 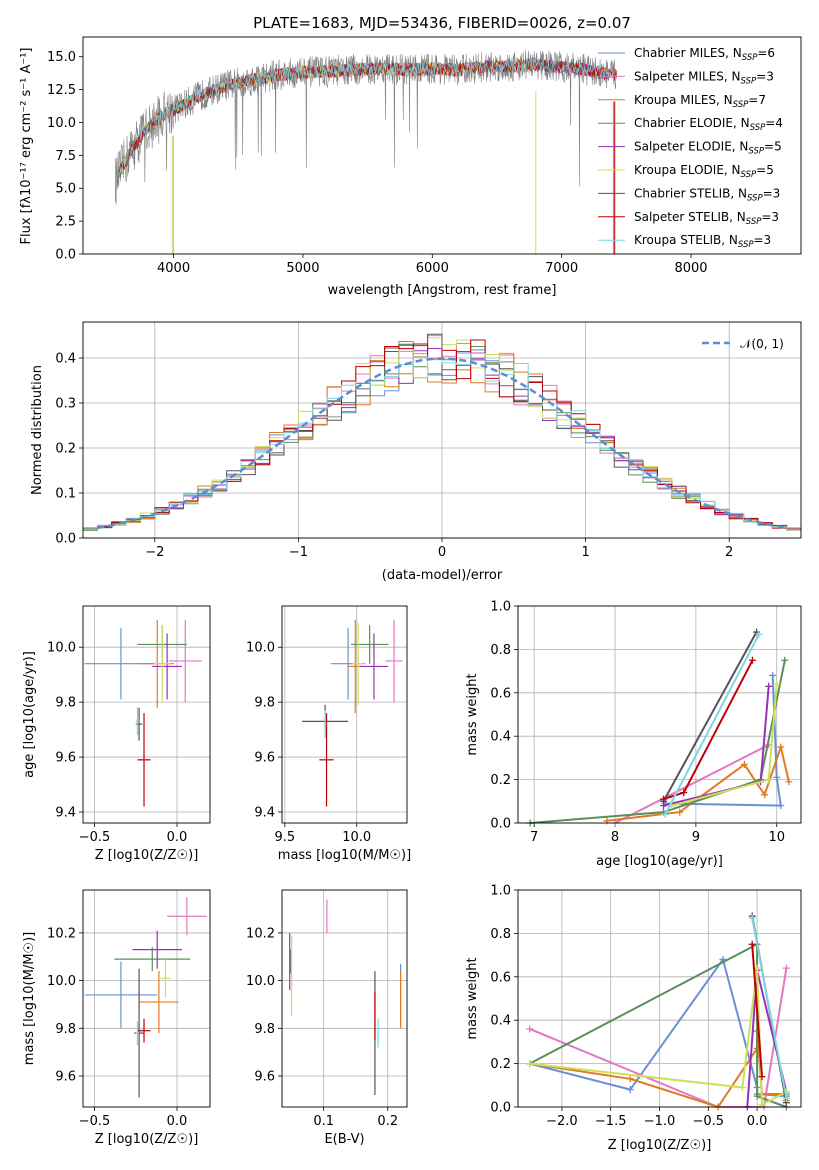 I want to click on x-axis-label: mass [log10(M/M☉)], so click(x=344, y=855).